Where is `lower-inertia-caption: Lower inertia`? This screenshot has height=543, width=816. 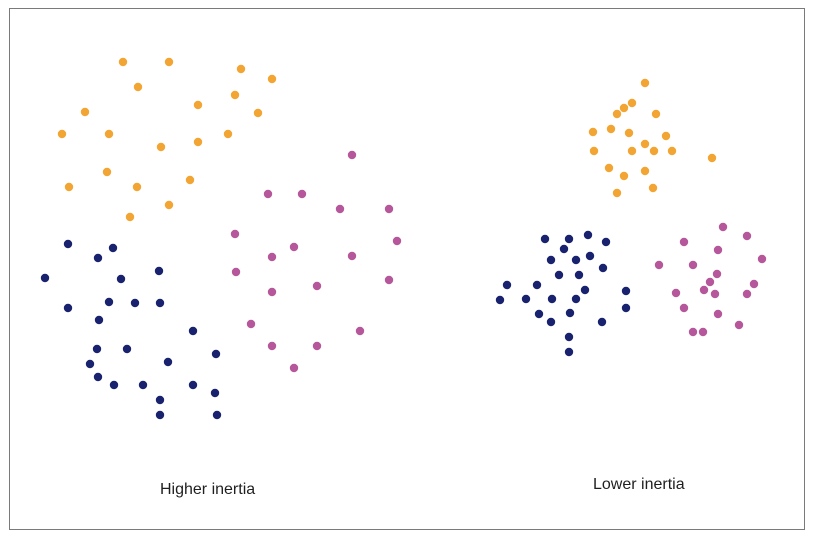
lower-inertia-caption: Lower inertia is located at coordinates (639, 484).